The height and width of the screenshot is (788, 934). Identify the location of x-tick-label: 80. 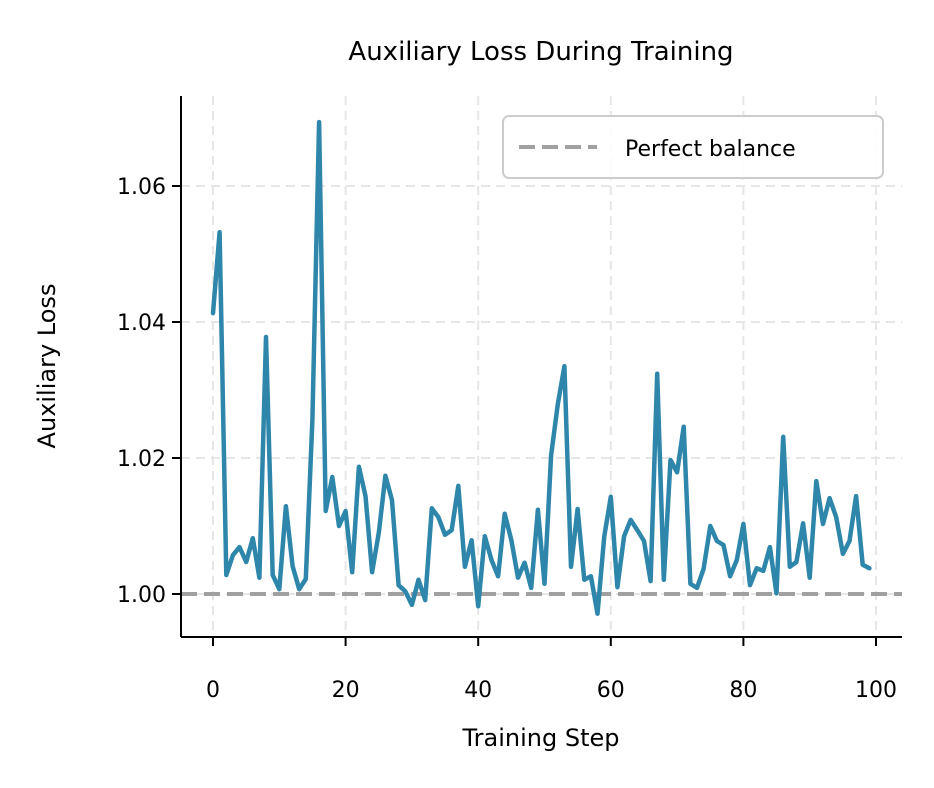
(743, 690).